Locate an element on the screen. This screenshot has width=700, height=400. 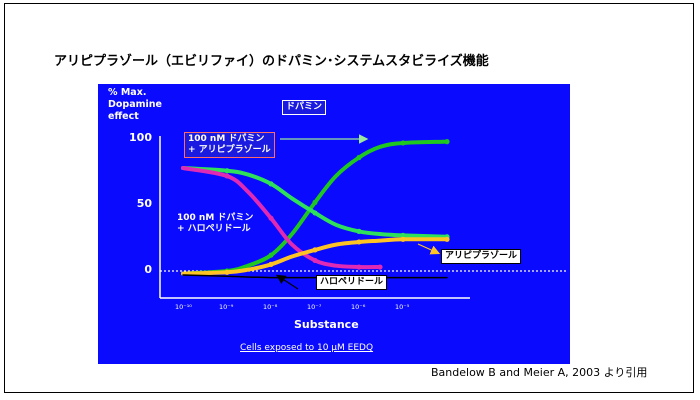
haloperidol-arrow is located at coordinates (287, 282).